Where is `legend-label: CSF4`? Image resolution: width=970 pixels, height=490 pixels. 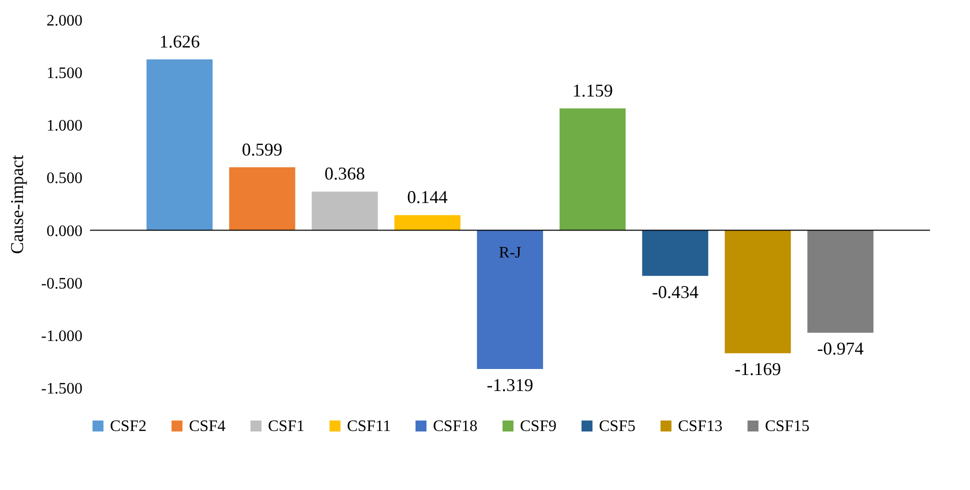
legend-label: CSF4 is located at coordinates (207, 426).